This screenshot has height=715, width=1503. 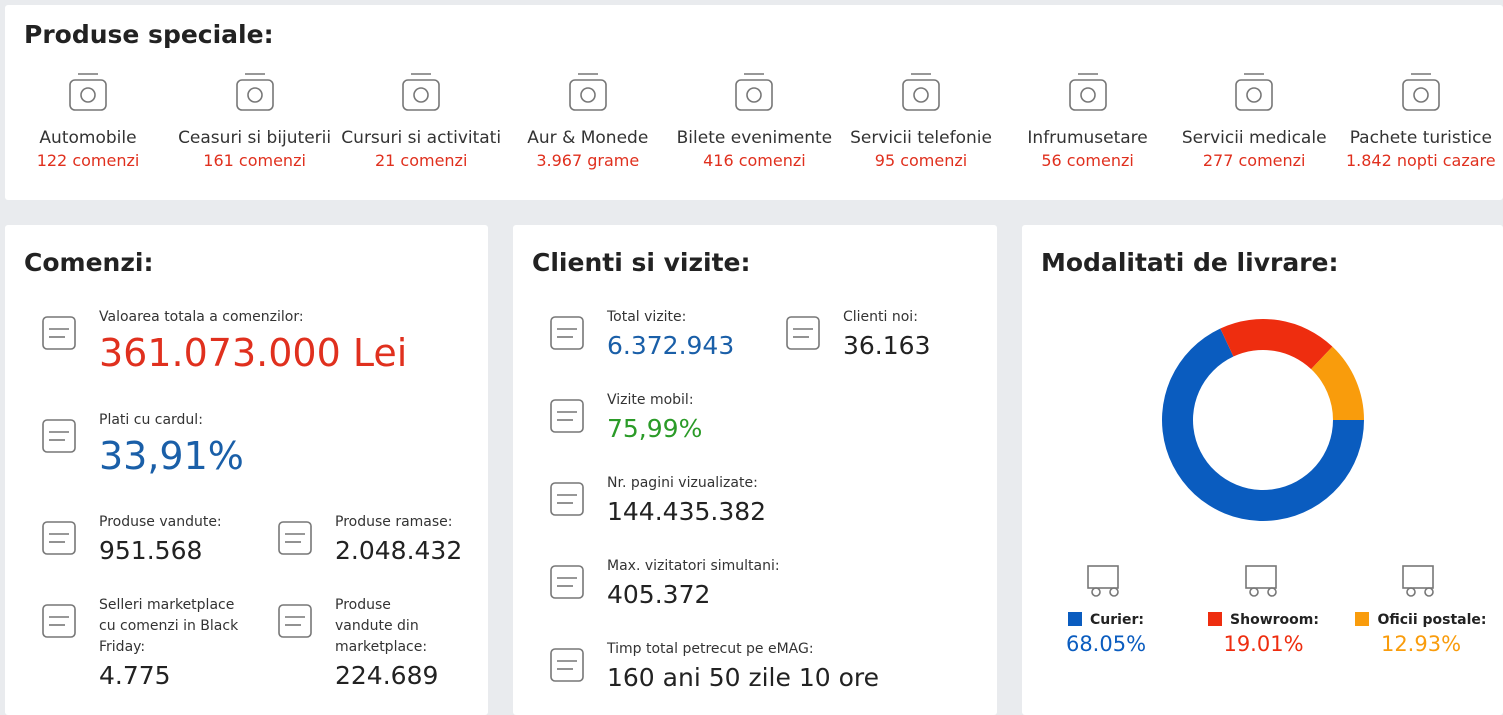 I want to click on stat-value: 224.689, so click(x=387, y=675).